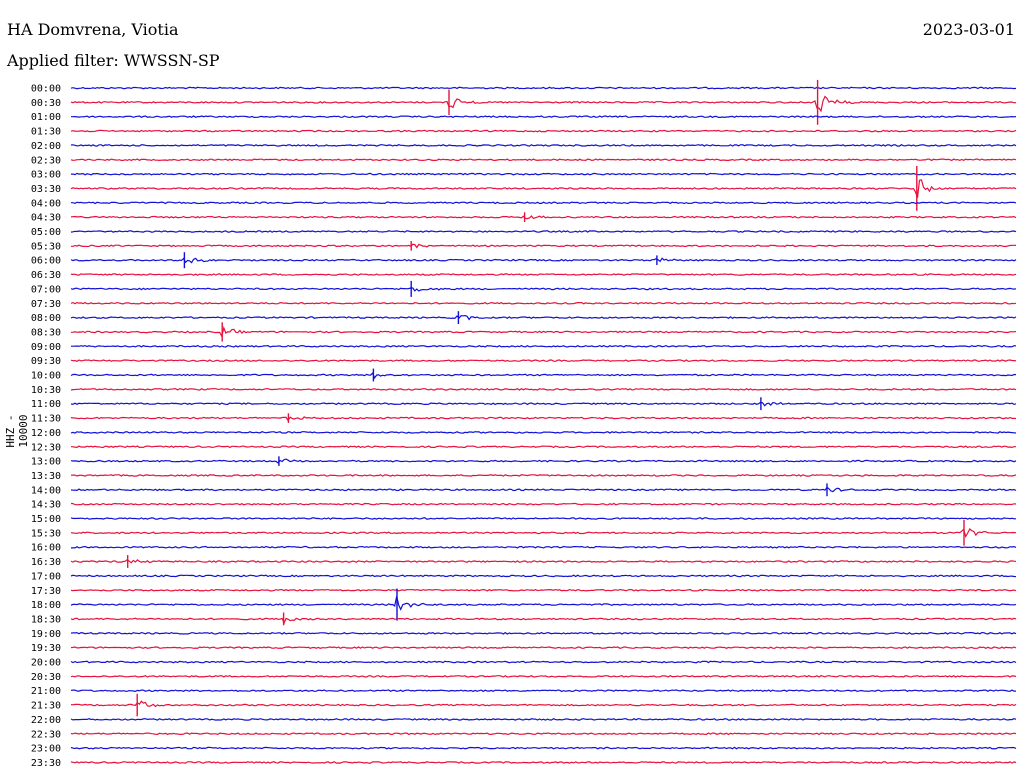 The width and height of the screenshot is (1024, 780). What do you see at coordinates (46, 648) in the screenshot?
I see `row-time-label: 19:30` at bounding box center [46, 648].